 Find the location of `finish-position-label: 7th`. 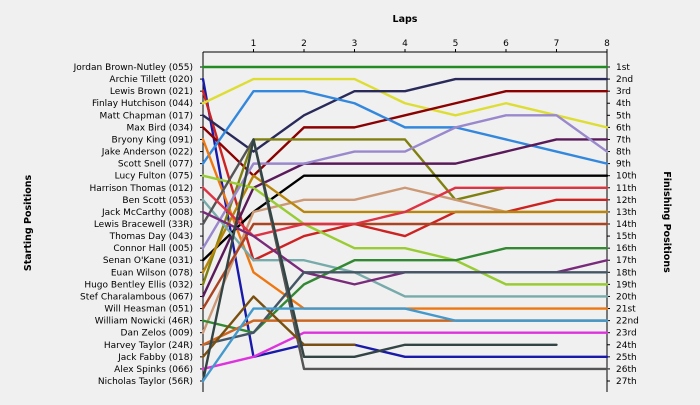

finish-position-label: 7th is located at coordinates (623, 140).